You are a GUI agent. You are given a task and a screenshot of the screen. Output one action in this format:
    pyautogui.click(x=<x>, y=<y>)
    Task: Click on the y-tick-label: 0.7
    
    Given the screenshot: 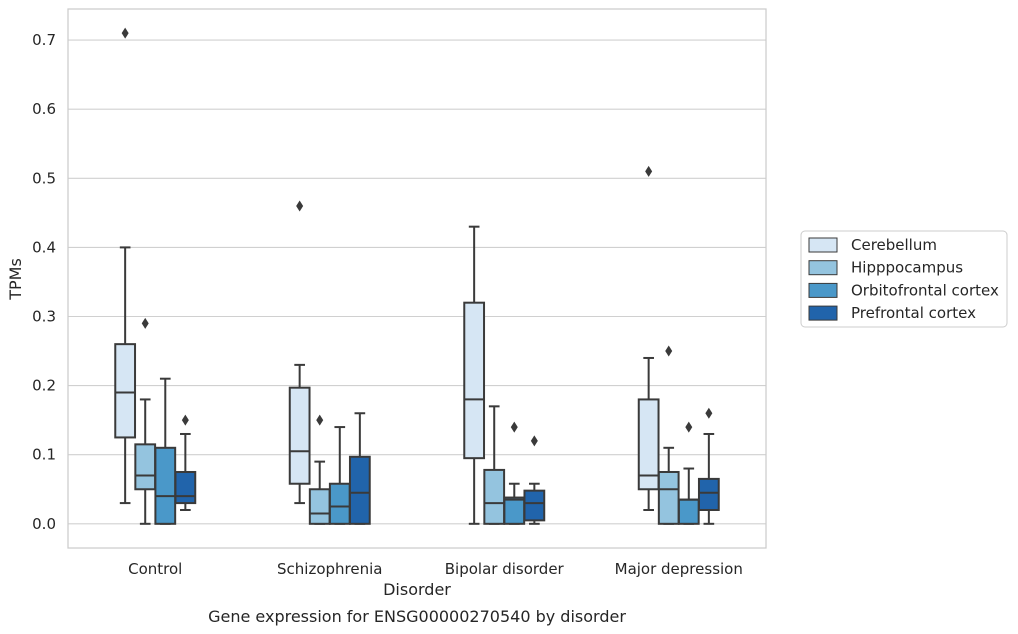 What is the action you would take?
    pyautogui.click(x=44, y=40)
    